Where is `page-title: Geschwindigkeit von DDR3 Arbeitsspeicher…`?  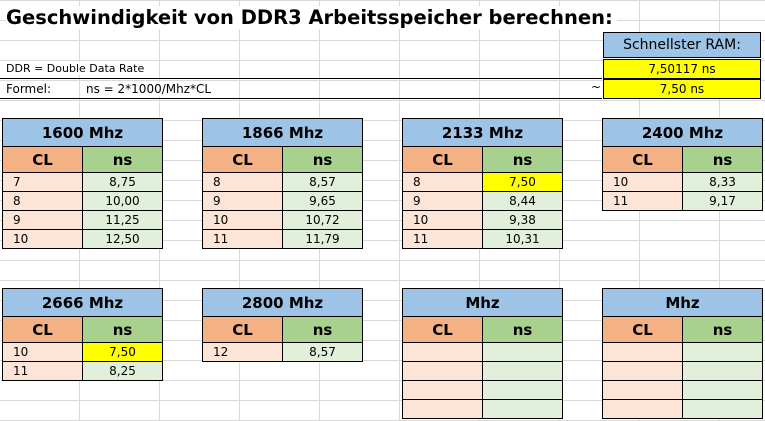
page-title: Geschwindigkeit von DDR3 Arbeitsspeicher… is located at coordinates (311, 17).